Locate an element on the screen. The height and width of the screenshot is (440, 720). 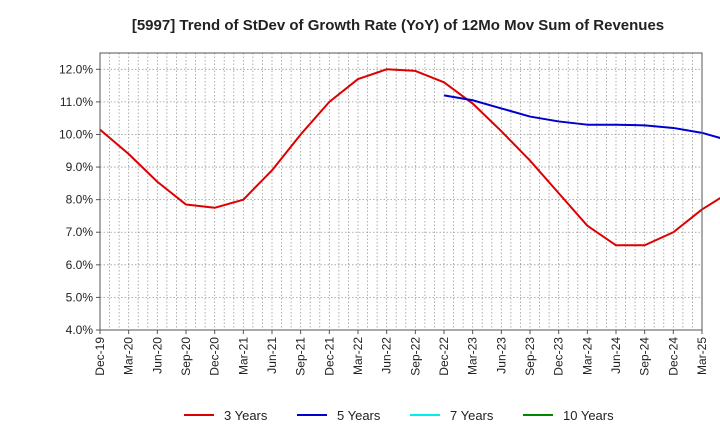
x-tick-label: Mar-24 is located at coordinates (587, 356).